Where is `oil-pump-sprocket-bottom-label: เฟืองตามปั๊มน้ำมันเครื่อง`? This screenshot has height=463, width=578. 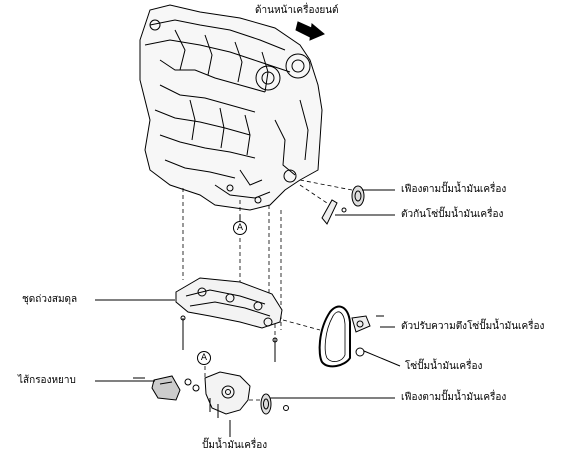
oil-pump-sprocket-bottom-label: เฟืองตามปั๊มน้ำมันเครื่อง is located at coordinates (454, 397).